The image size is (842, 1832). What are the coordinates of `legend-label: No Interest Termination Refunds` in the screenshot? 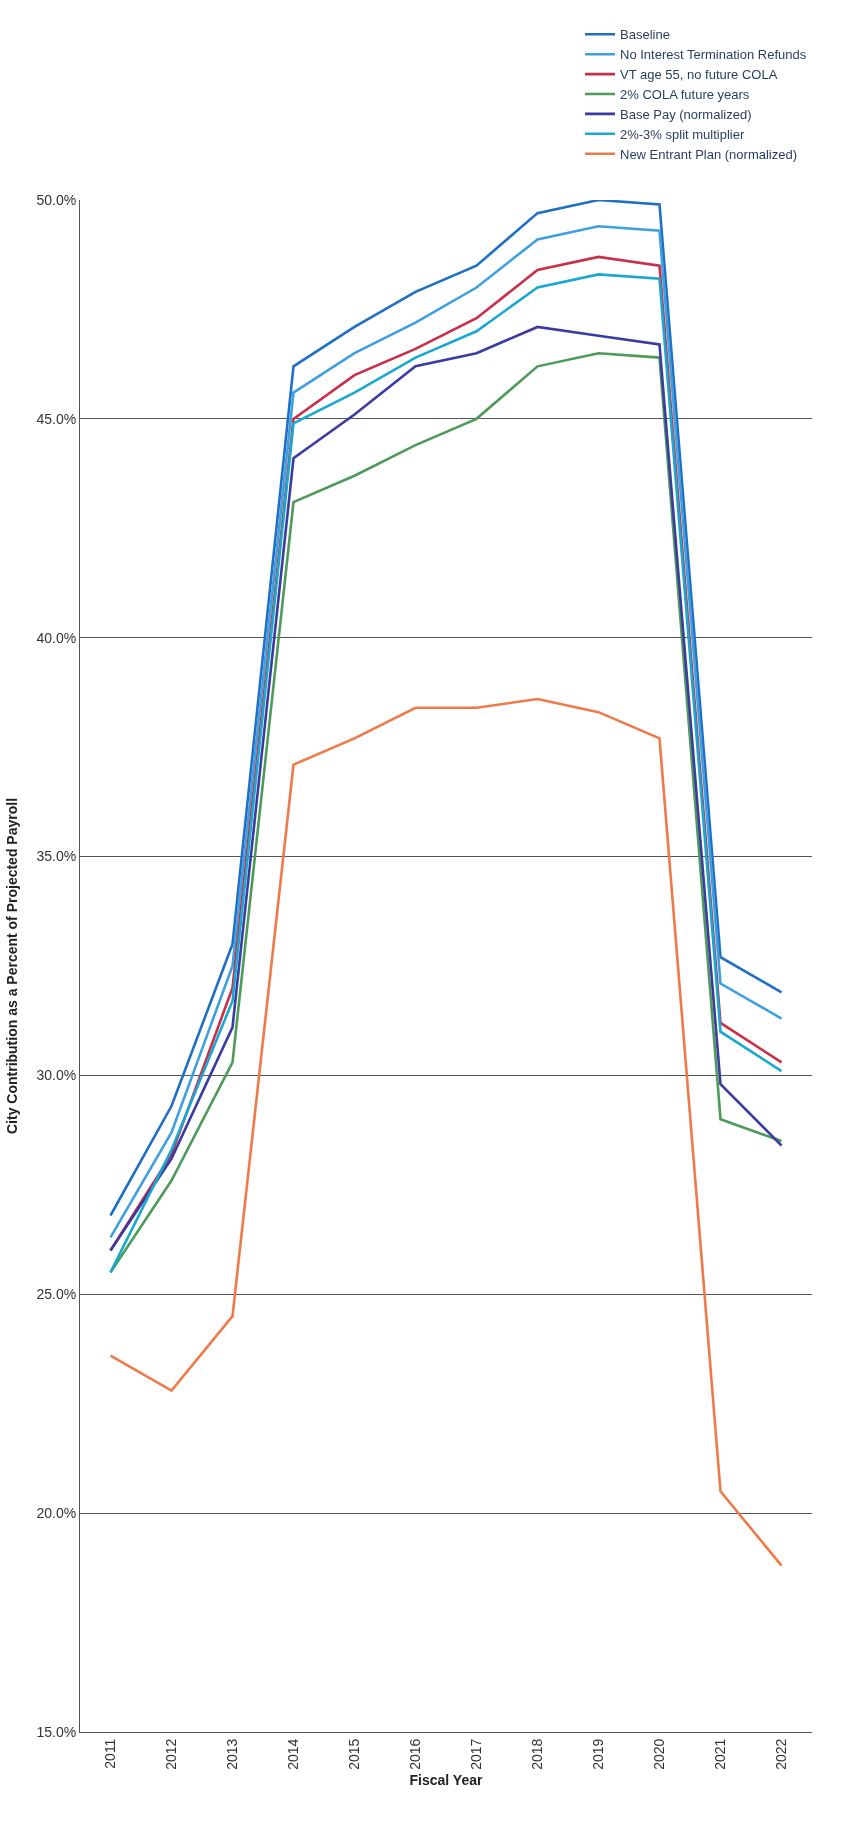 It's located at (713, 55).